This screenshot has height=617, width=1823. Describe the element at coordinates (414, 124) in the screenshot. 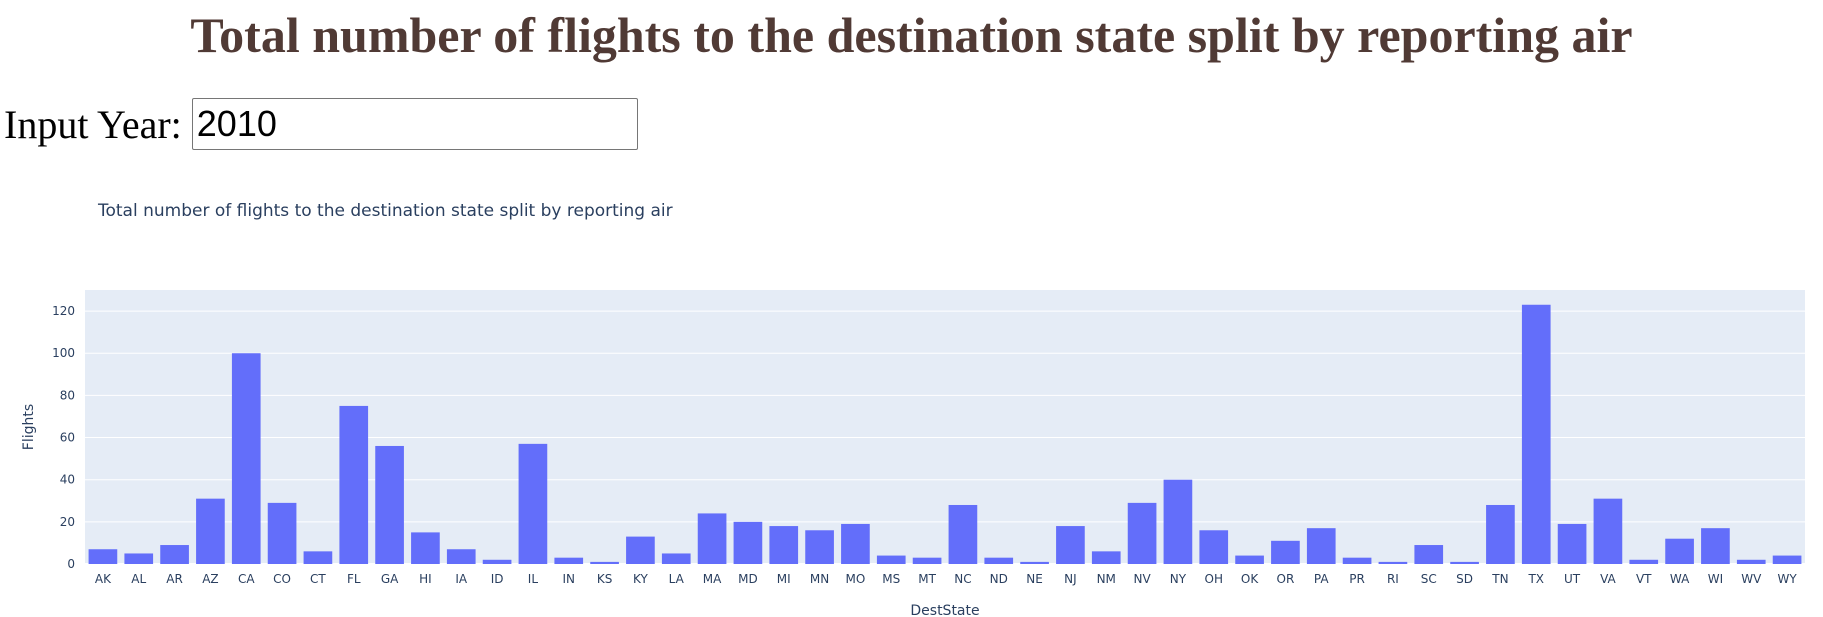

I see `year-input` at that location.